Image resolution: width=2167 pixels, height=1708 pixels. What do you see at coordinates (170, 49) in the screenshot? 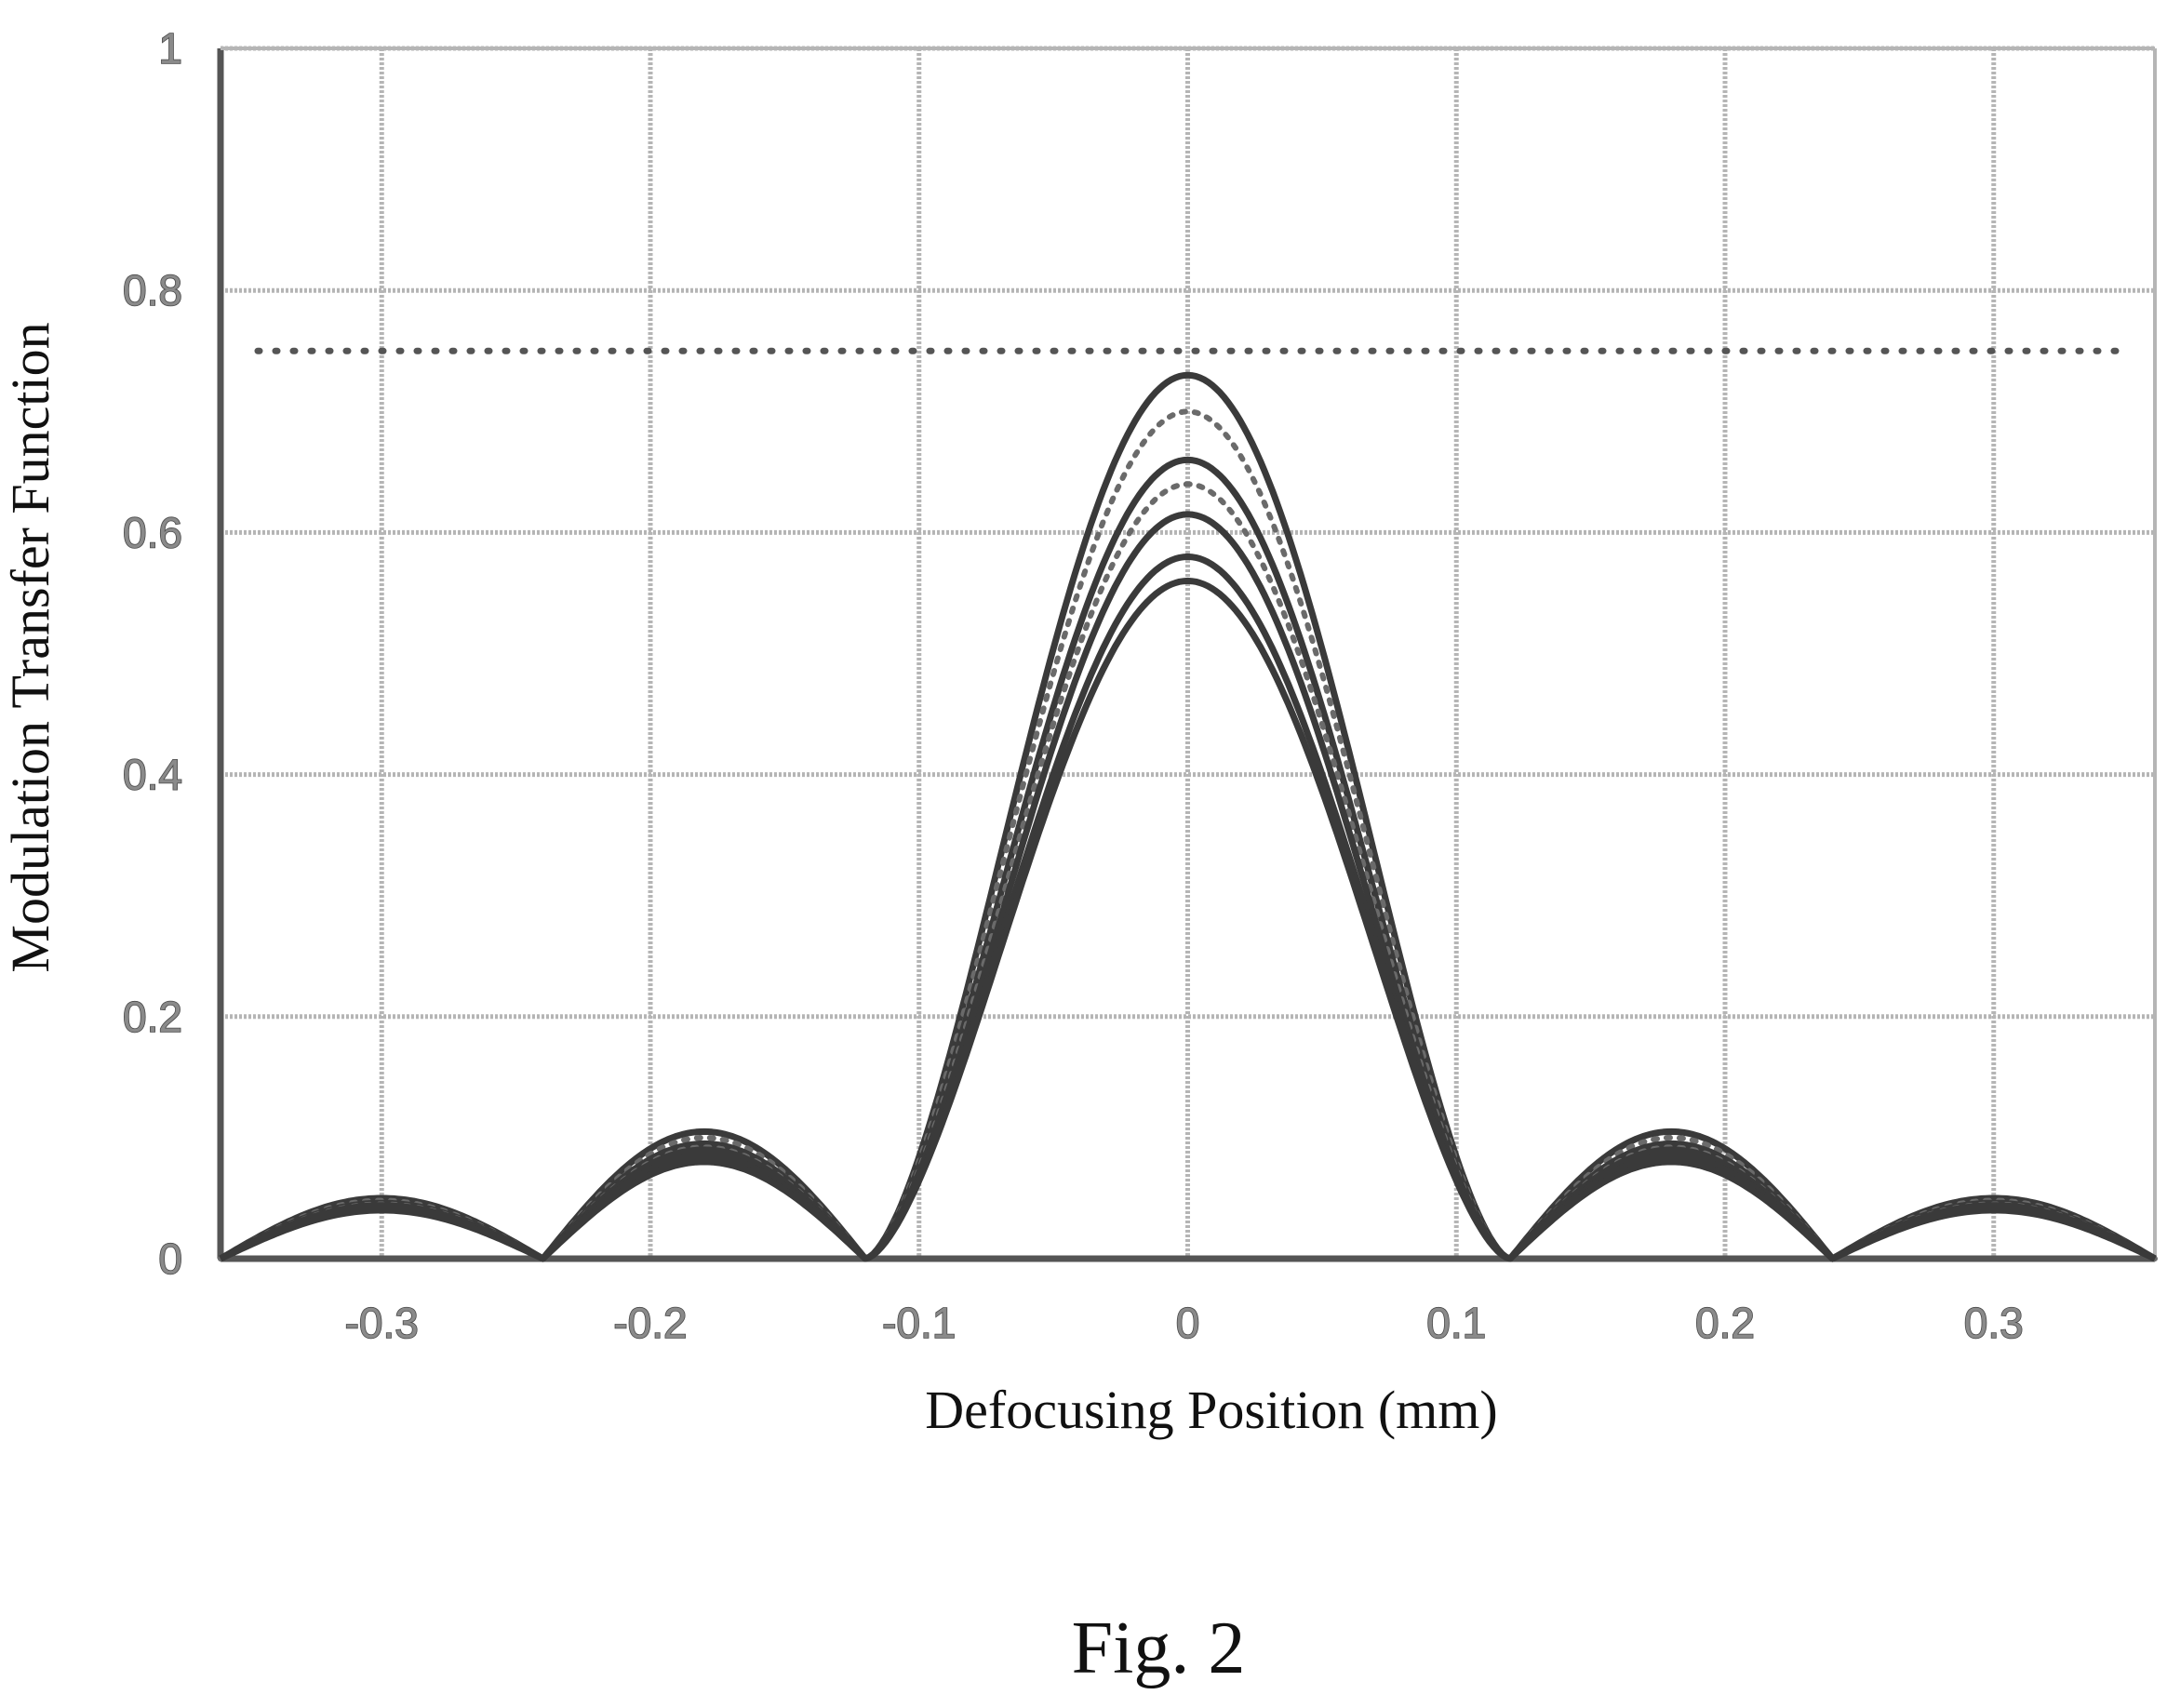
I see `y-tick-label: 1` at bounding box center [170, 49].